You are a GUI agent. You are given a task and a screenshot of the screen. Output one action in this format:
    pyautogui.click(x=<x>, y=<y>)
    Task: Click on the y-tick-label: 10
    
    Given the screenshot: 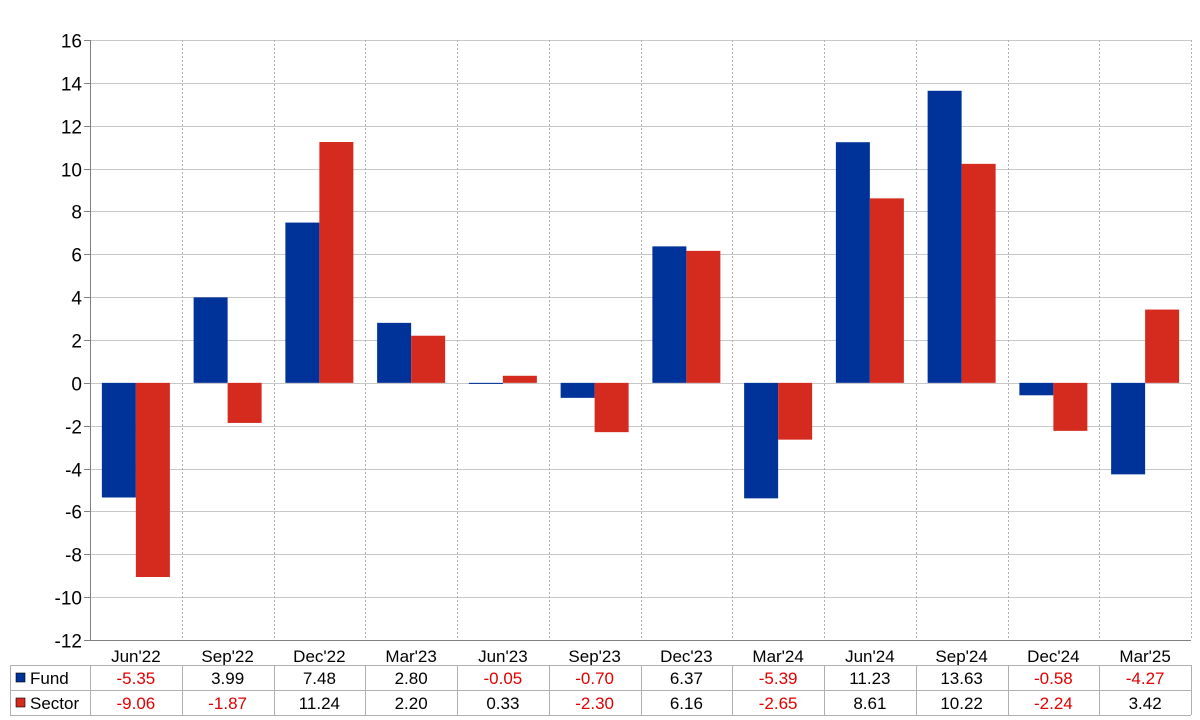 What is the action you would take?
    pyautogui.click(x=71, y=171)
    